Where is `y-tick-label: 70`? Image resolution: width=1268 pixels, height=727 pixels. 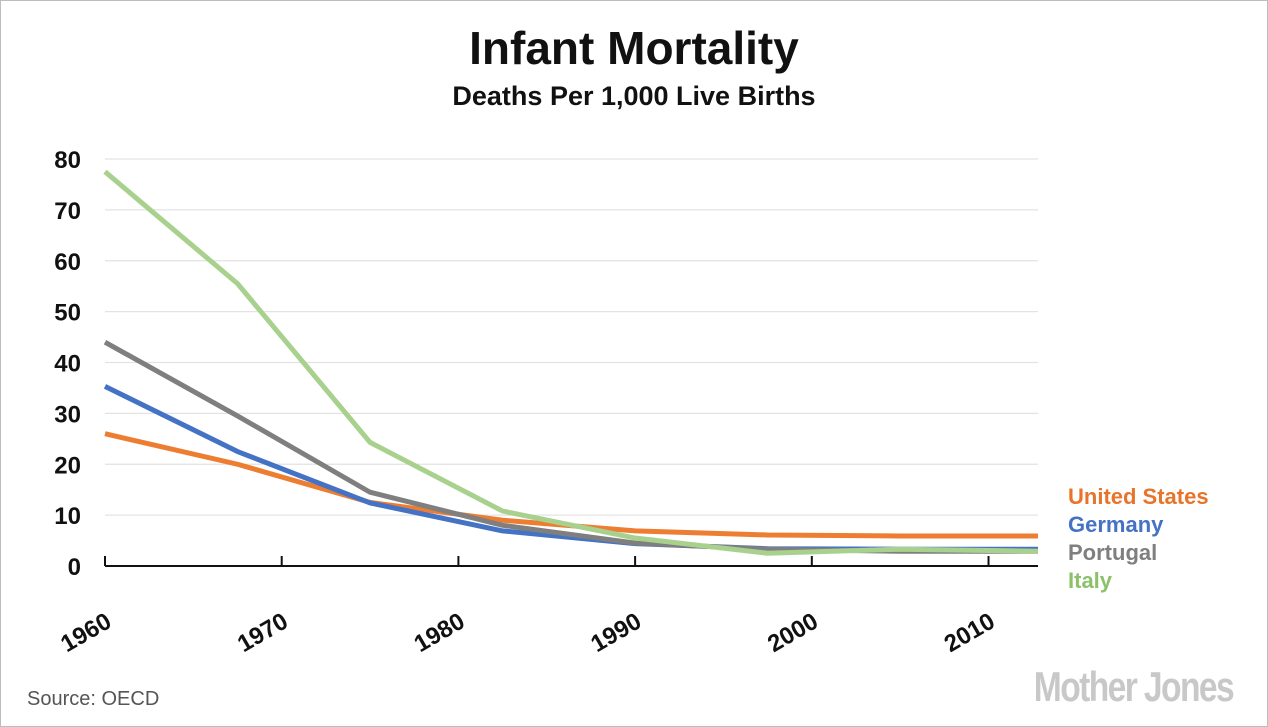 y-tick-label: 70 is located at coordinates (67, 211).